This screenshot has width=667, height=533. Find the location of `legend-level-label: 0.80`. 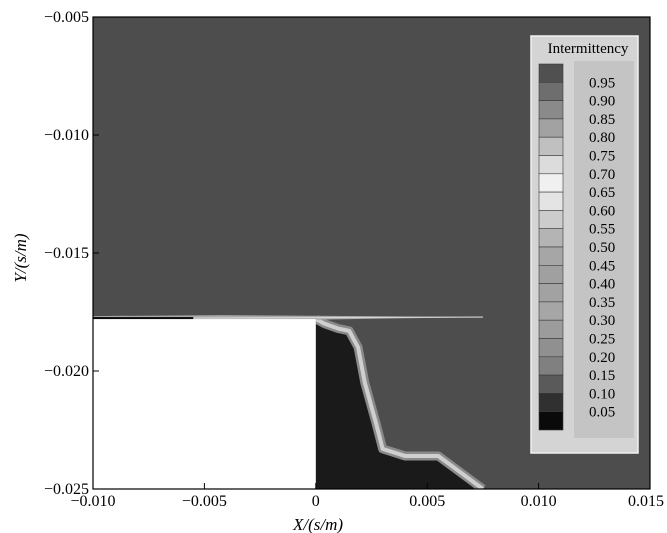

legend-level-label: 0.80 is located at coordinates (602, 138).